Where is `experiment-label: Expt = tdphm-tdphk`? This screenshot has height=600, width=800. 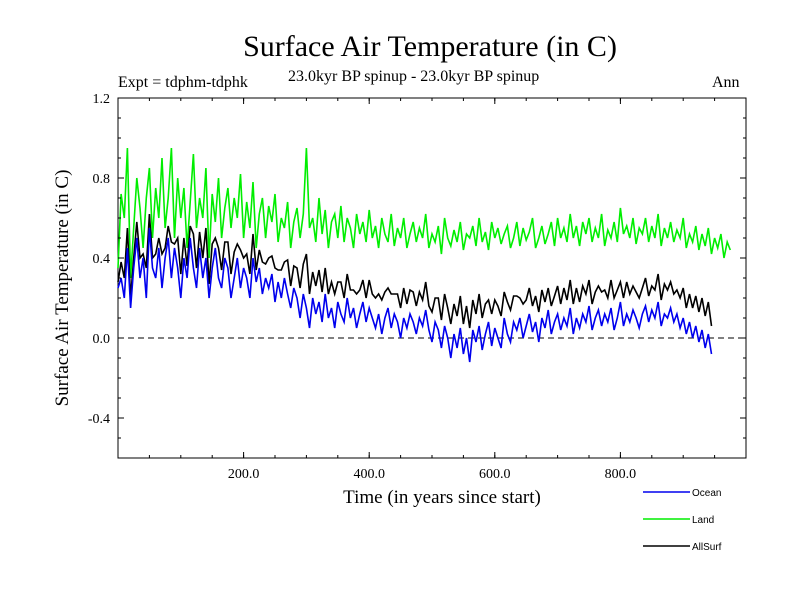
experiment-label: Expt = tdphm-tdphk is located at coordinates (183, 82).